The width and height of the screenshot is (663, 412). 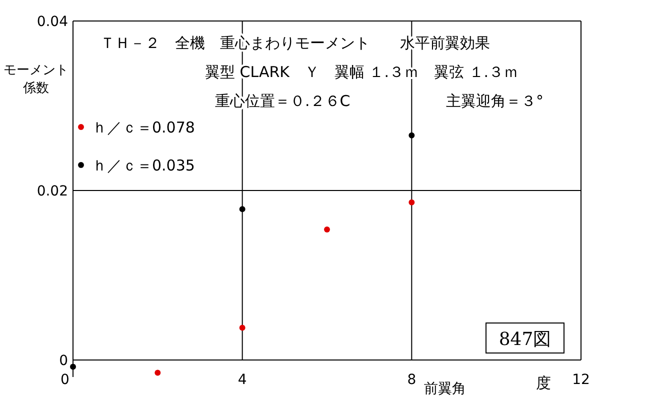 What do you see at coordinates (543, 383) in the screenshot?
I see `annotation: 度` at bounding box center [543, 383].